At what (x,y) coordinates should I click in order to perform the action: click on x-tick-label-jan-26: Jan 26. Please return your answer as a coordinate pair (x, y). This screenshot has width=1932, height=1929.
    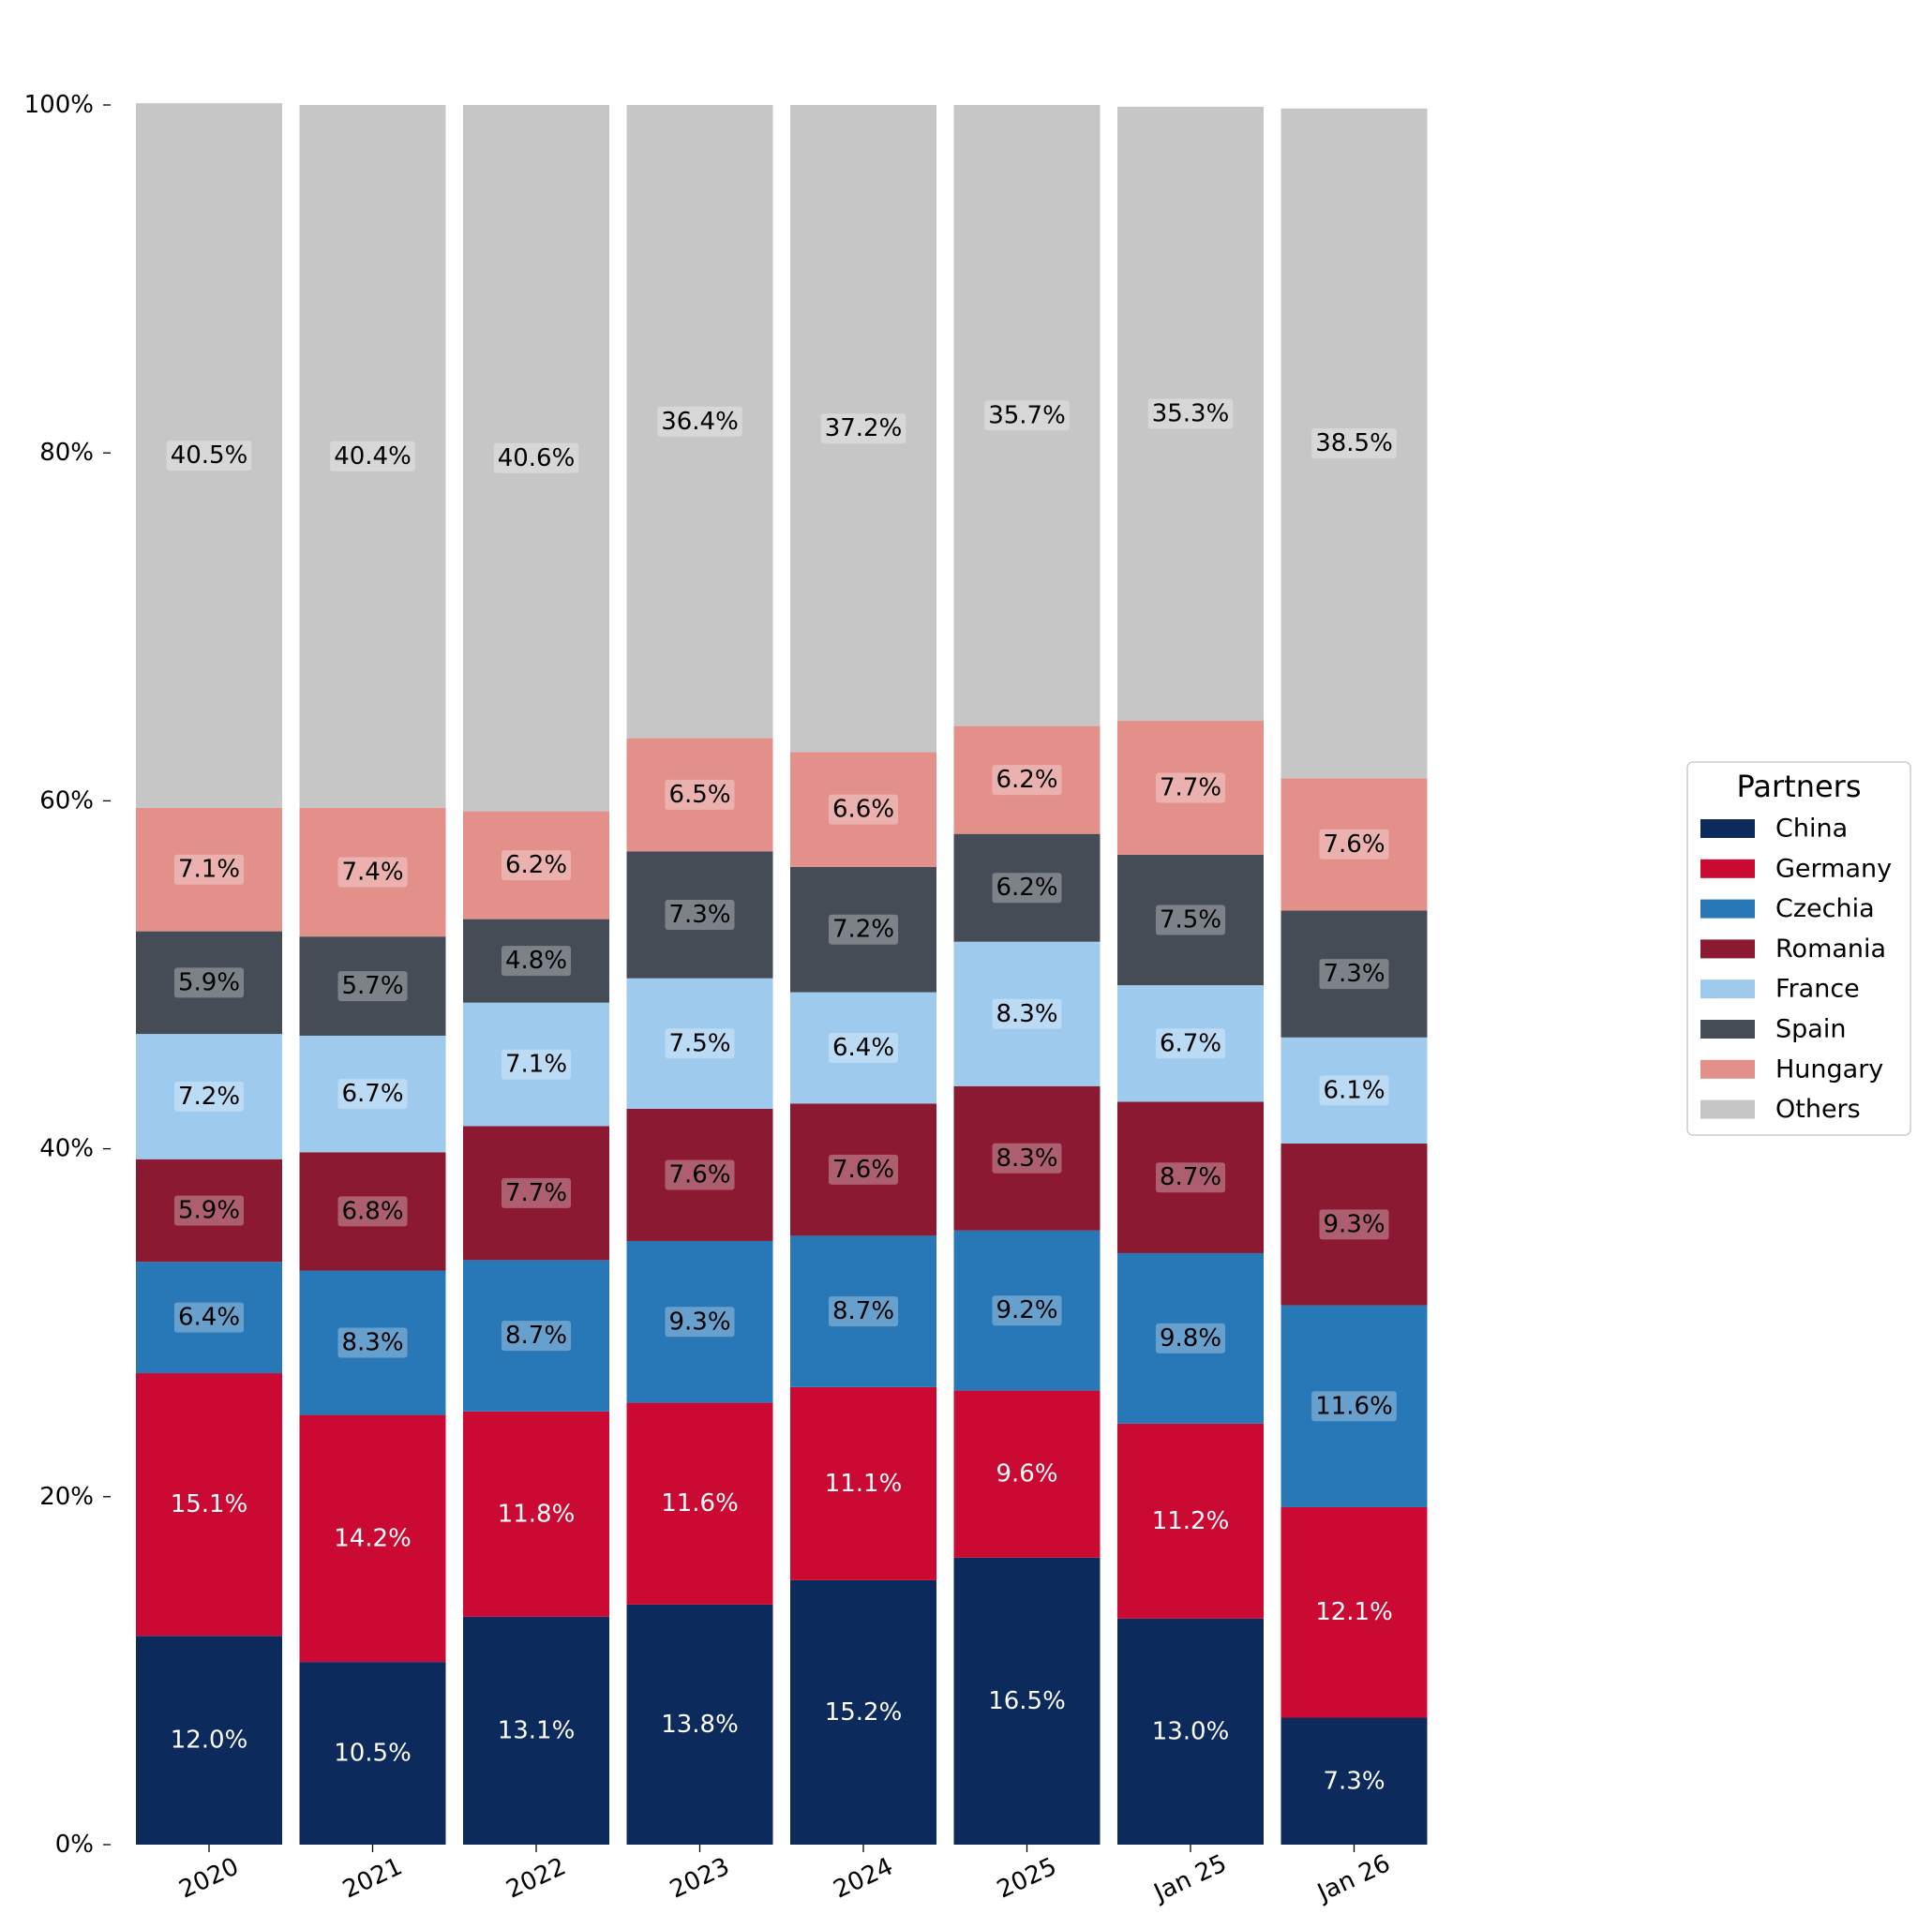
    Looking at the image, I should click on (1352, 1878).